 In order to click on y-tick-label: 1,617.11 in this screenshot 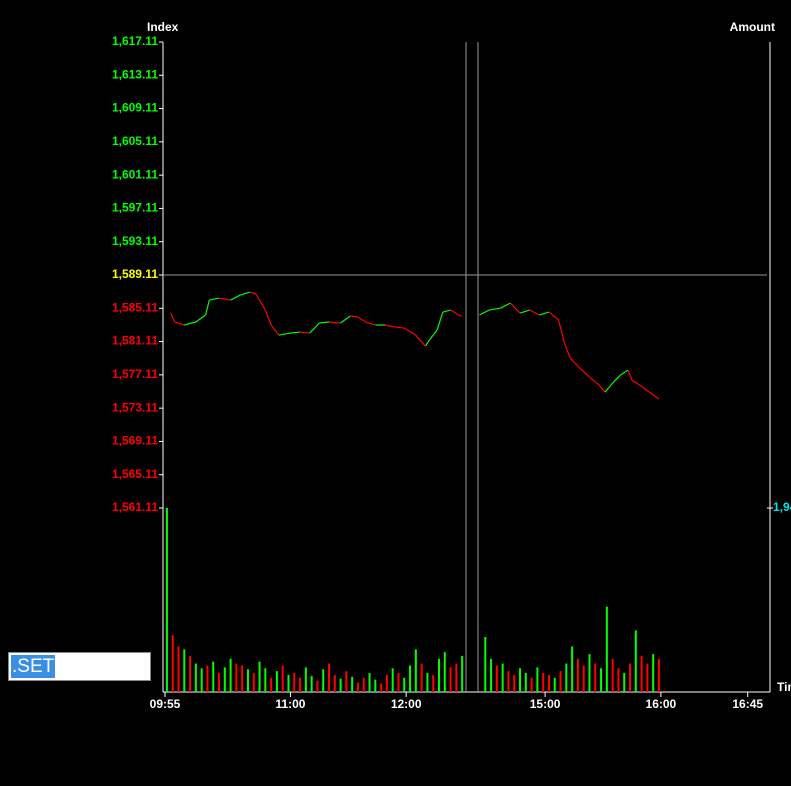, I will do `click(135, 41)`.